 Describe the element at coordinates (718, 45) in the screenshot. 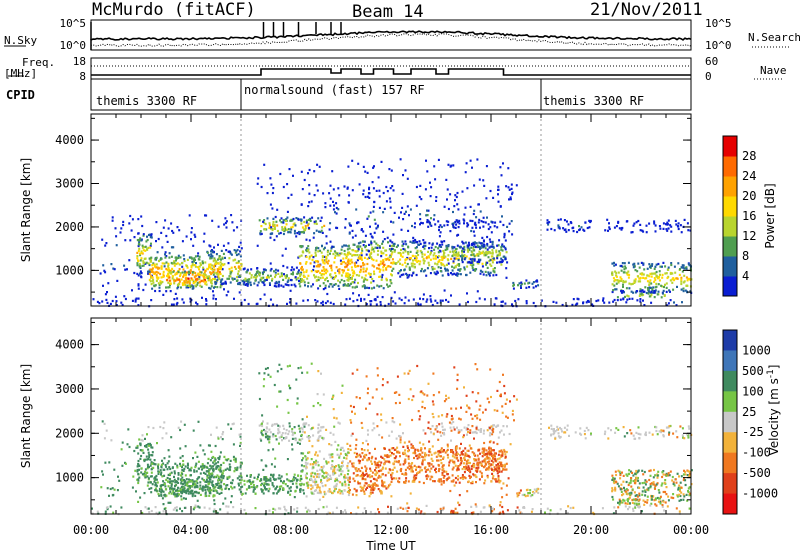

I see `noise-tick-right-low: 10^0` at that location.